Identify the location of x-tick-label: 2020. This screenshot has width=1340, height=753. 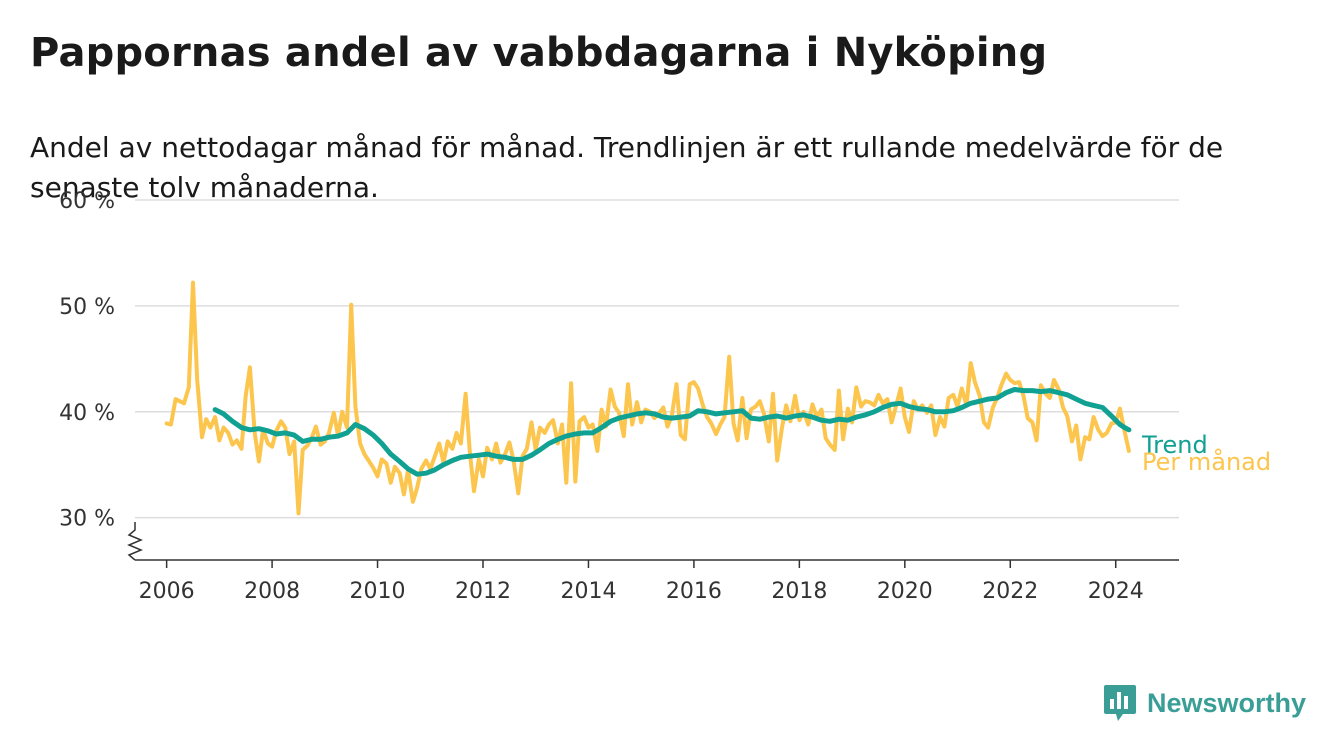
(905, 591).